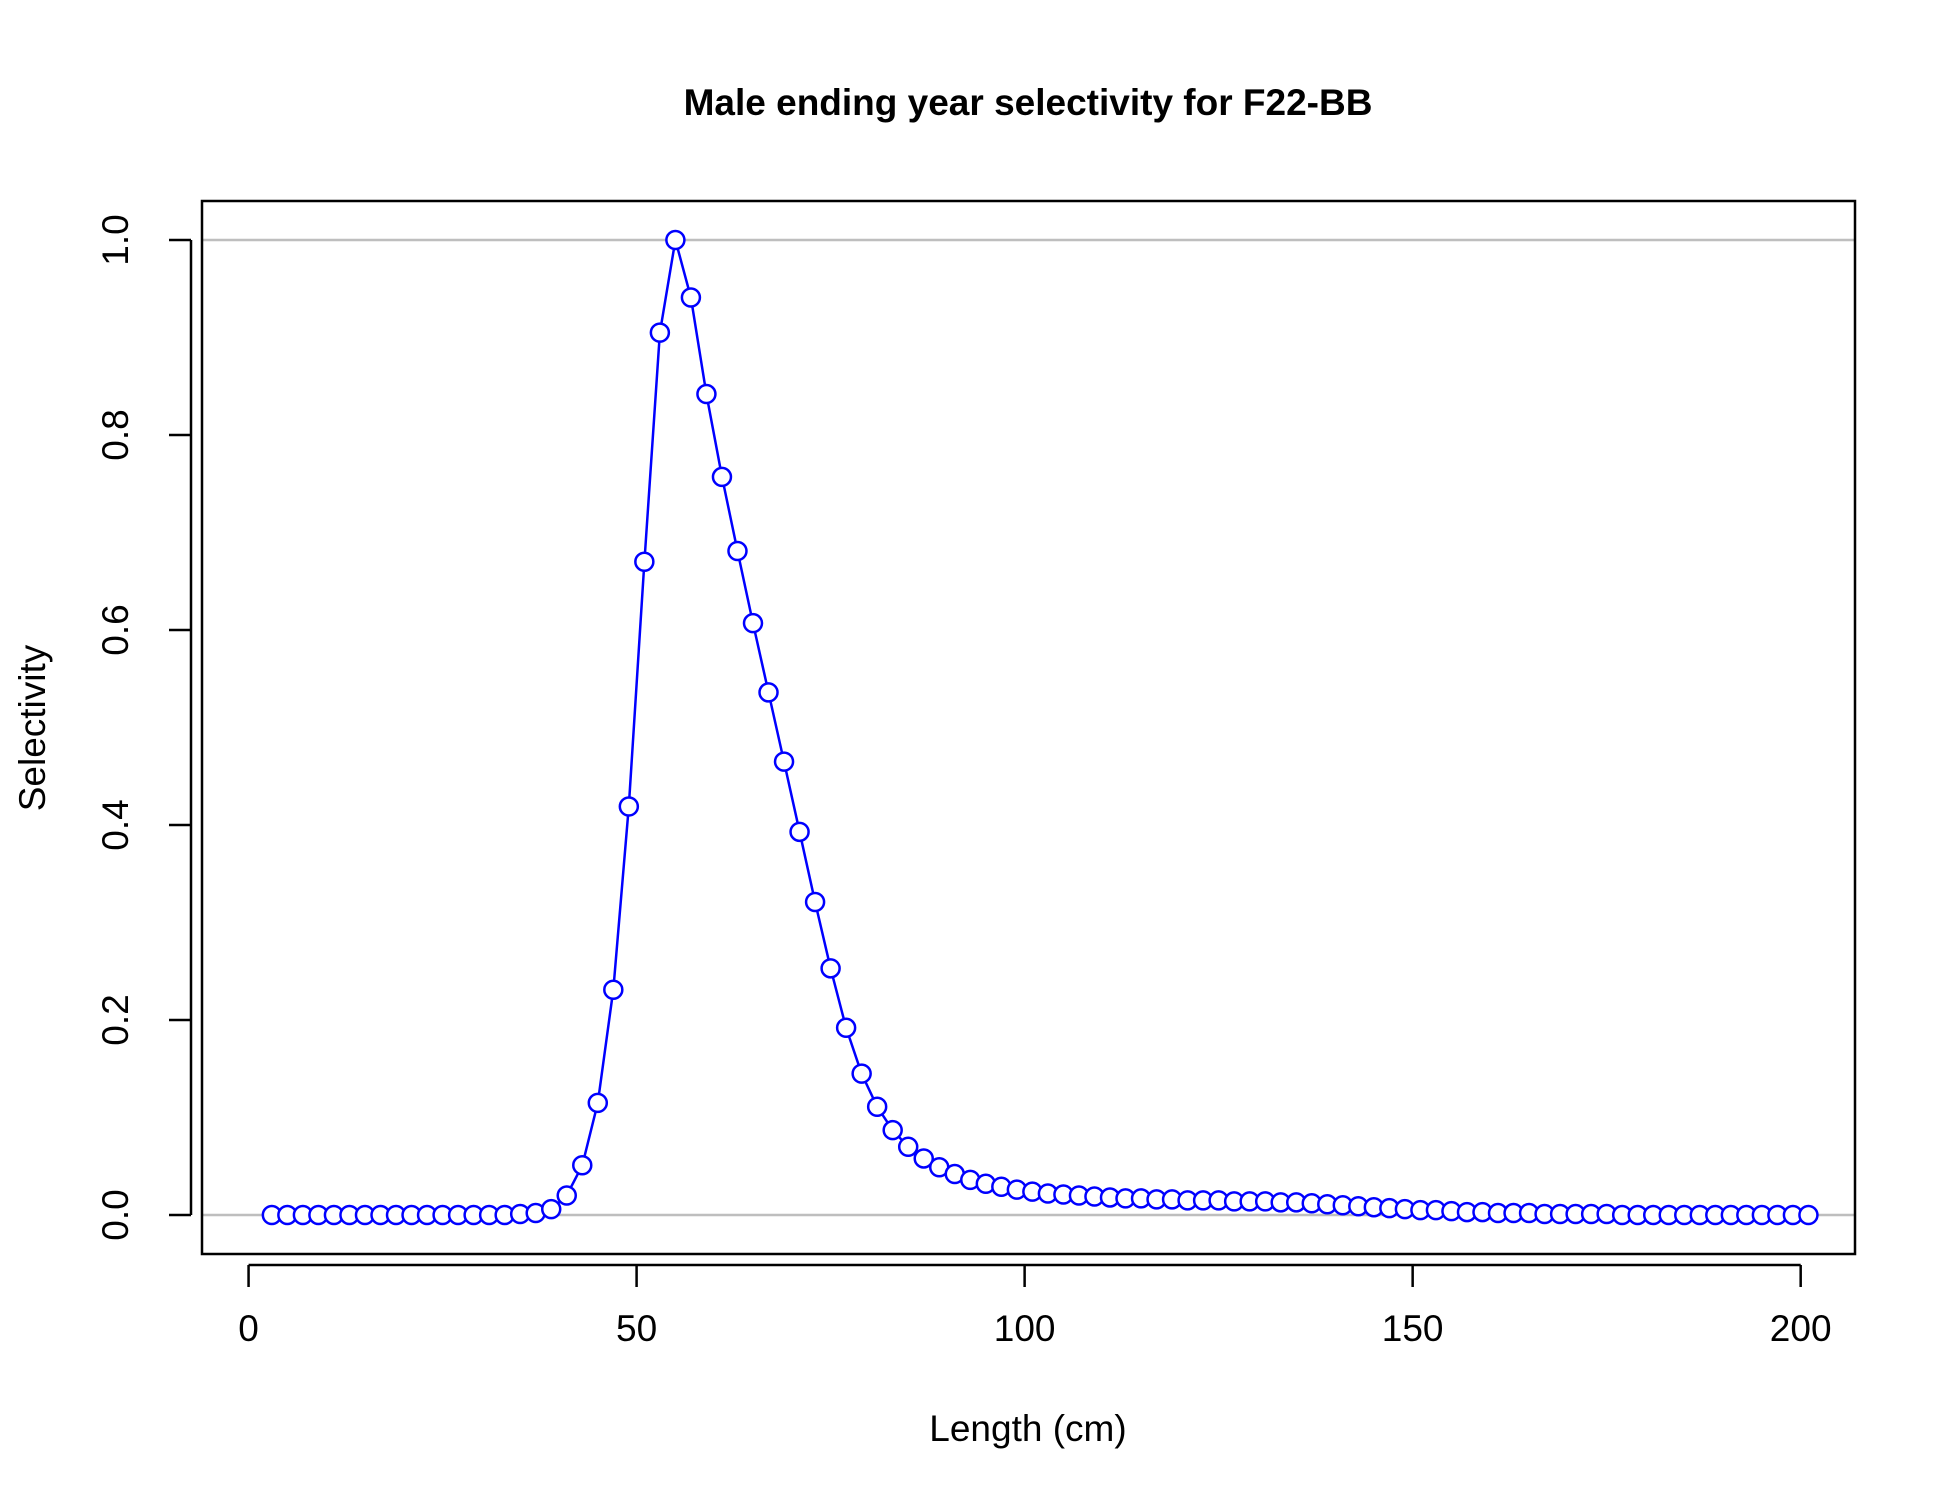  Describe the element at coordinates (1035, 1306) in the screenshot. I see `x-axis: 0 50 100 150 200` at that location.